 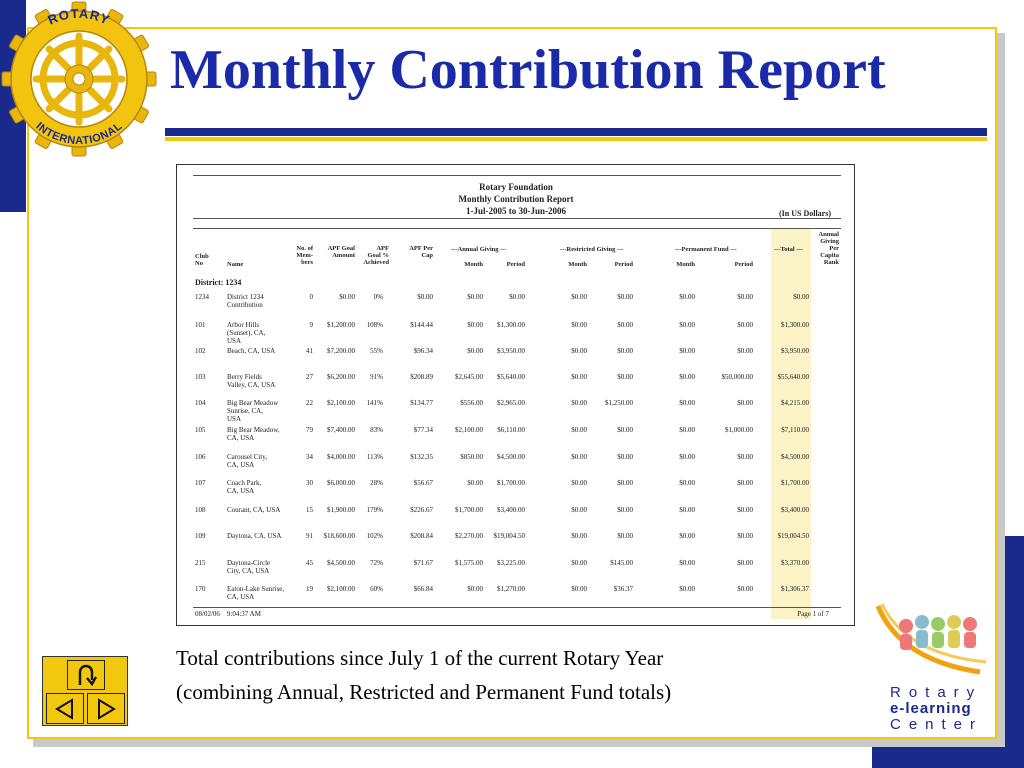 What do you see at coordinates (516, 199) in the screenshot?
I see `report-name: Monthly Contribution Report` at bounding box center [516, 199].